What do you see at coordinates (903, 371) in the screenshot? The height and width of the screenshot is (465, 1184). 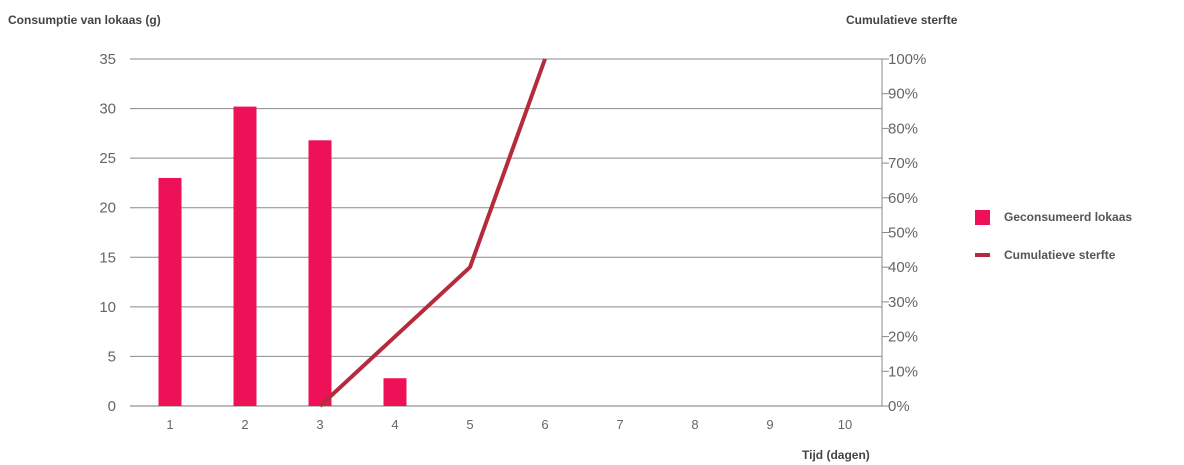 I see `y2-tick-label: 10%` at bounding box center [903, 371].